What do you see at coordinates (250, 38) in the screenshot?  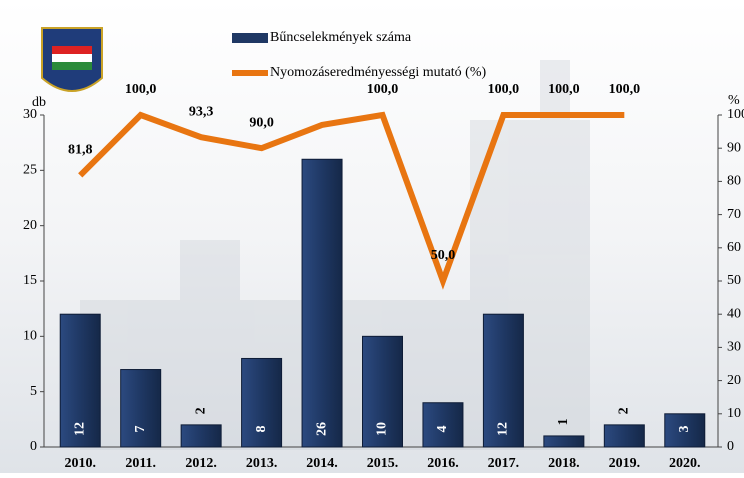 I see `legend-swatch` at bounding box center [250, 38].